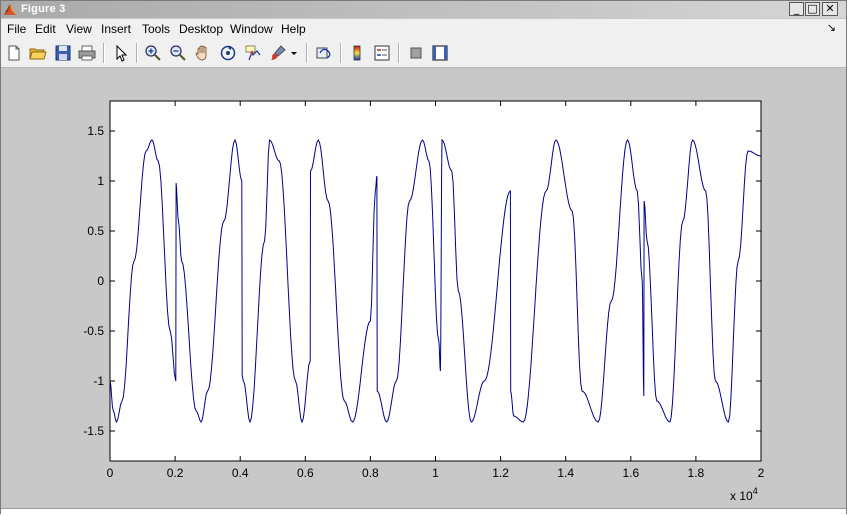 The width and height of the screenshot is (847, 515). I want to click on menu-file: File, so click(17, 29).